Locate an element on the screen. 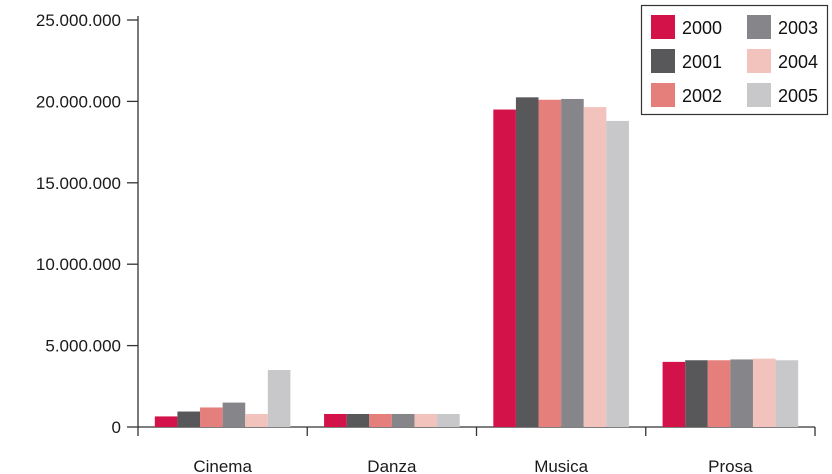 Image resolution: width=832 pixels, height=474 pixels. bar-musica-2000 is located at coordinates (504, 268).